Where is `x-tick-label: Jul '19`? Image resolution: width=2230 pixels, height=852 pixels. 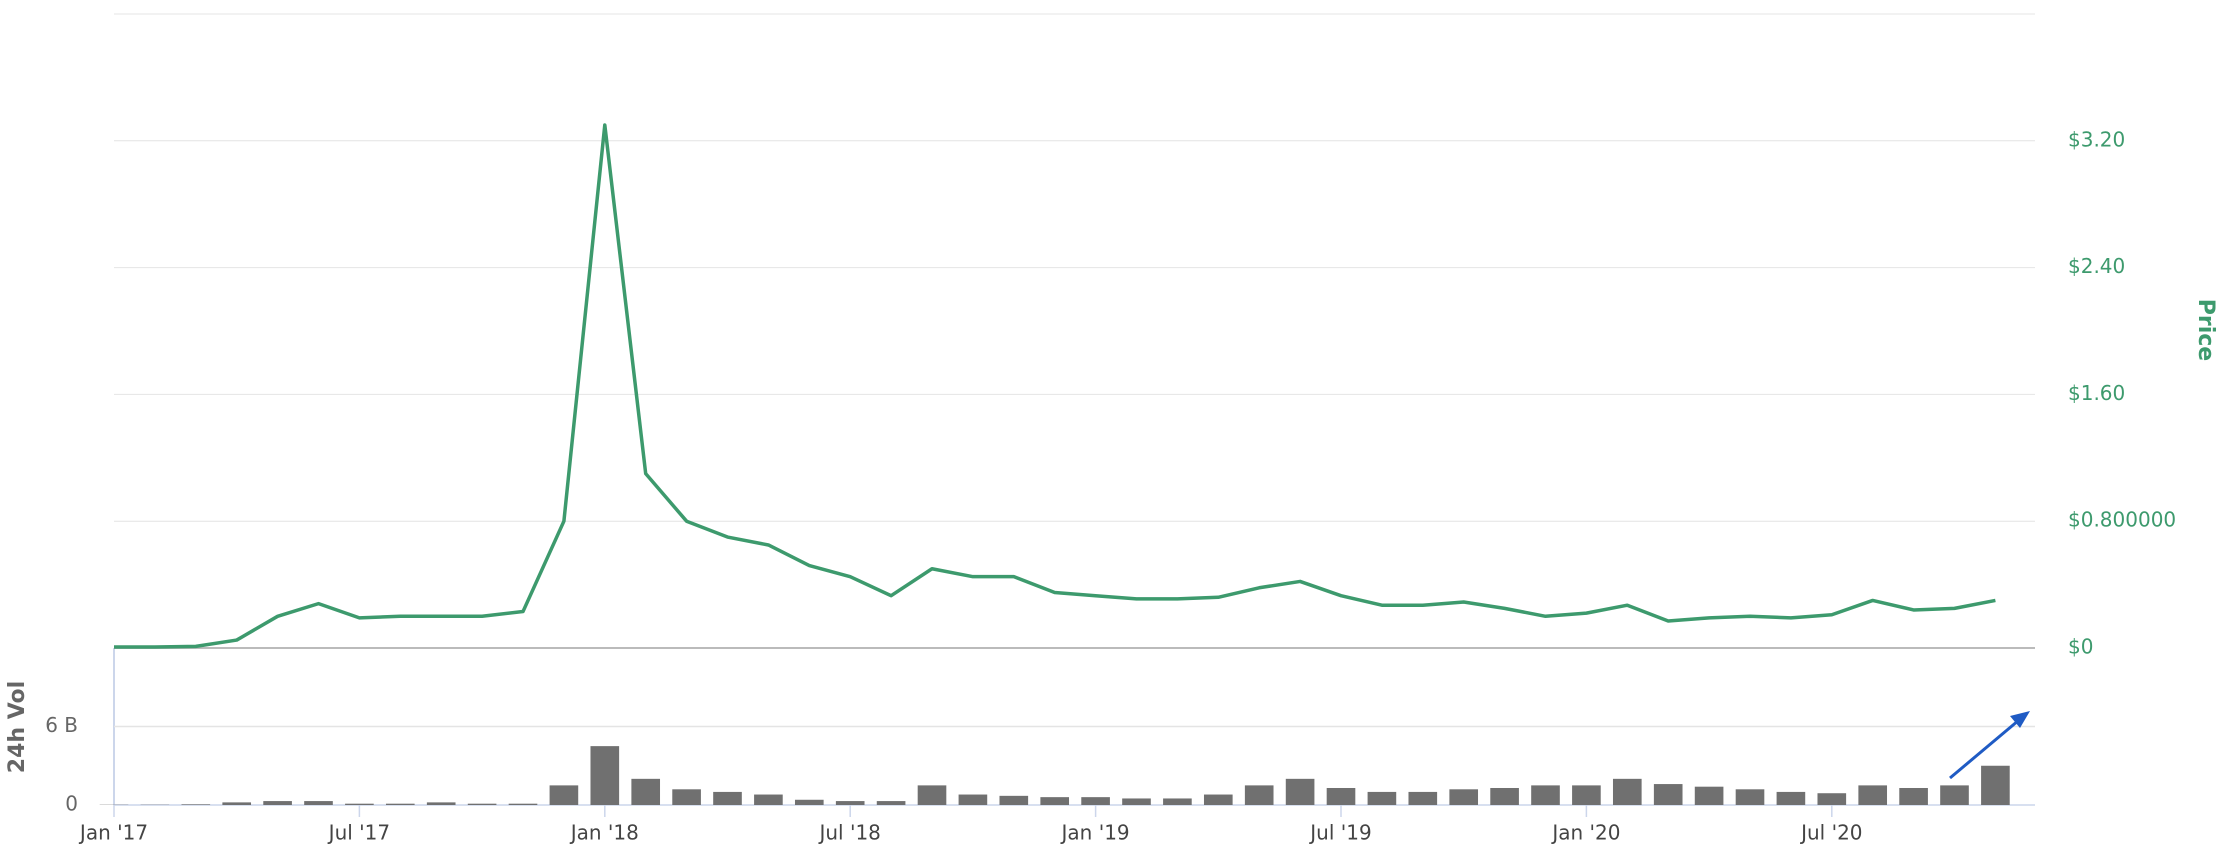 x-tick-label: Jul '19 is located at coordinates (1339, 833).